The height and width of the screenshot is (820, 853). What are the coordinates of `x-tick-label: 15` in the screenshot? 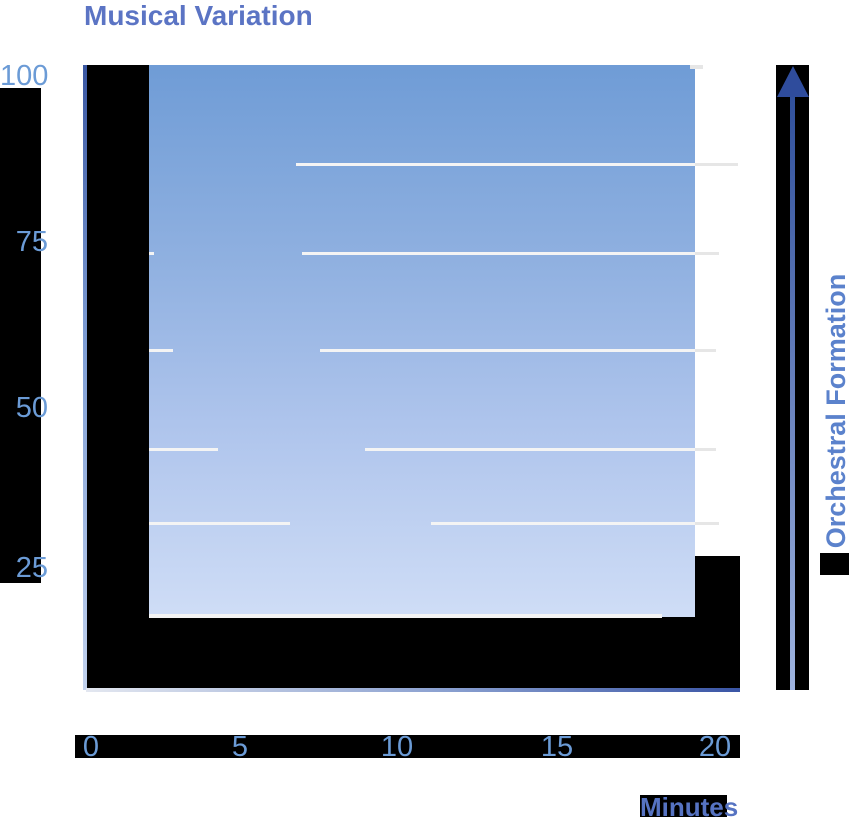 It's located at (557, 747).